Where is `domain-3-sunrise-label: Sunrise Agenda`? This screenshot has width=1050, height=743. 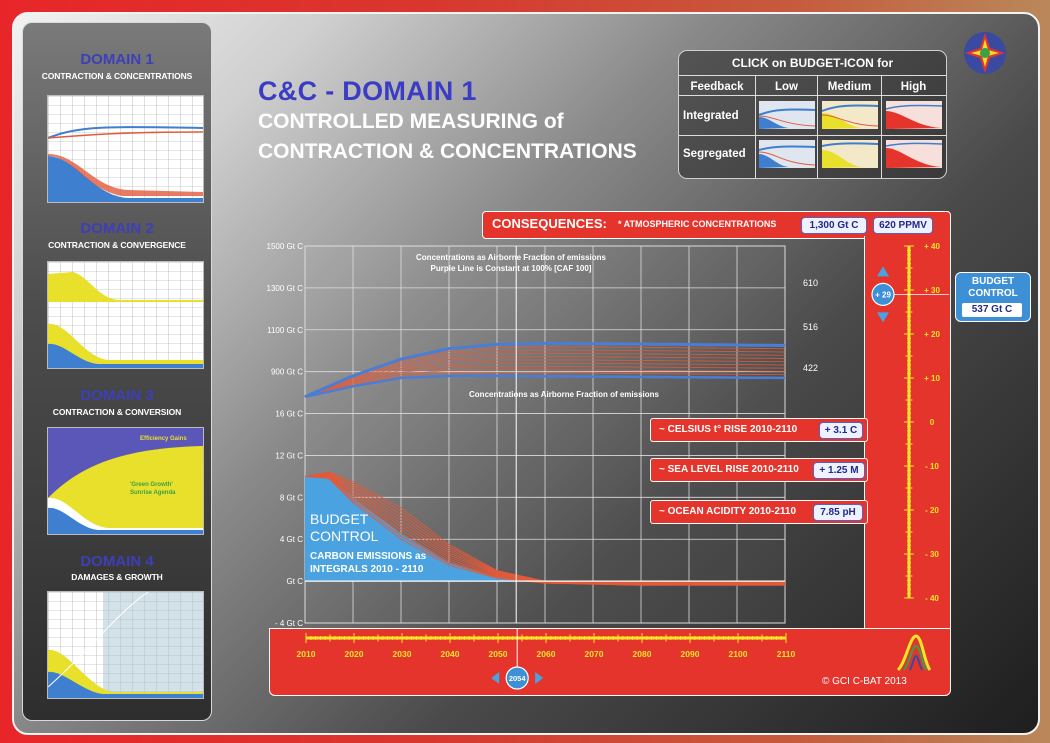
domain-3-sunrise-label: Sunrise Agenda is located at coordinates (153, 493).